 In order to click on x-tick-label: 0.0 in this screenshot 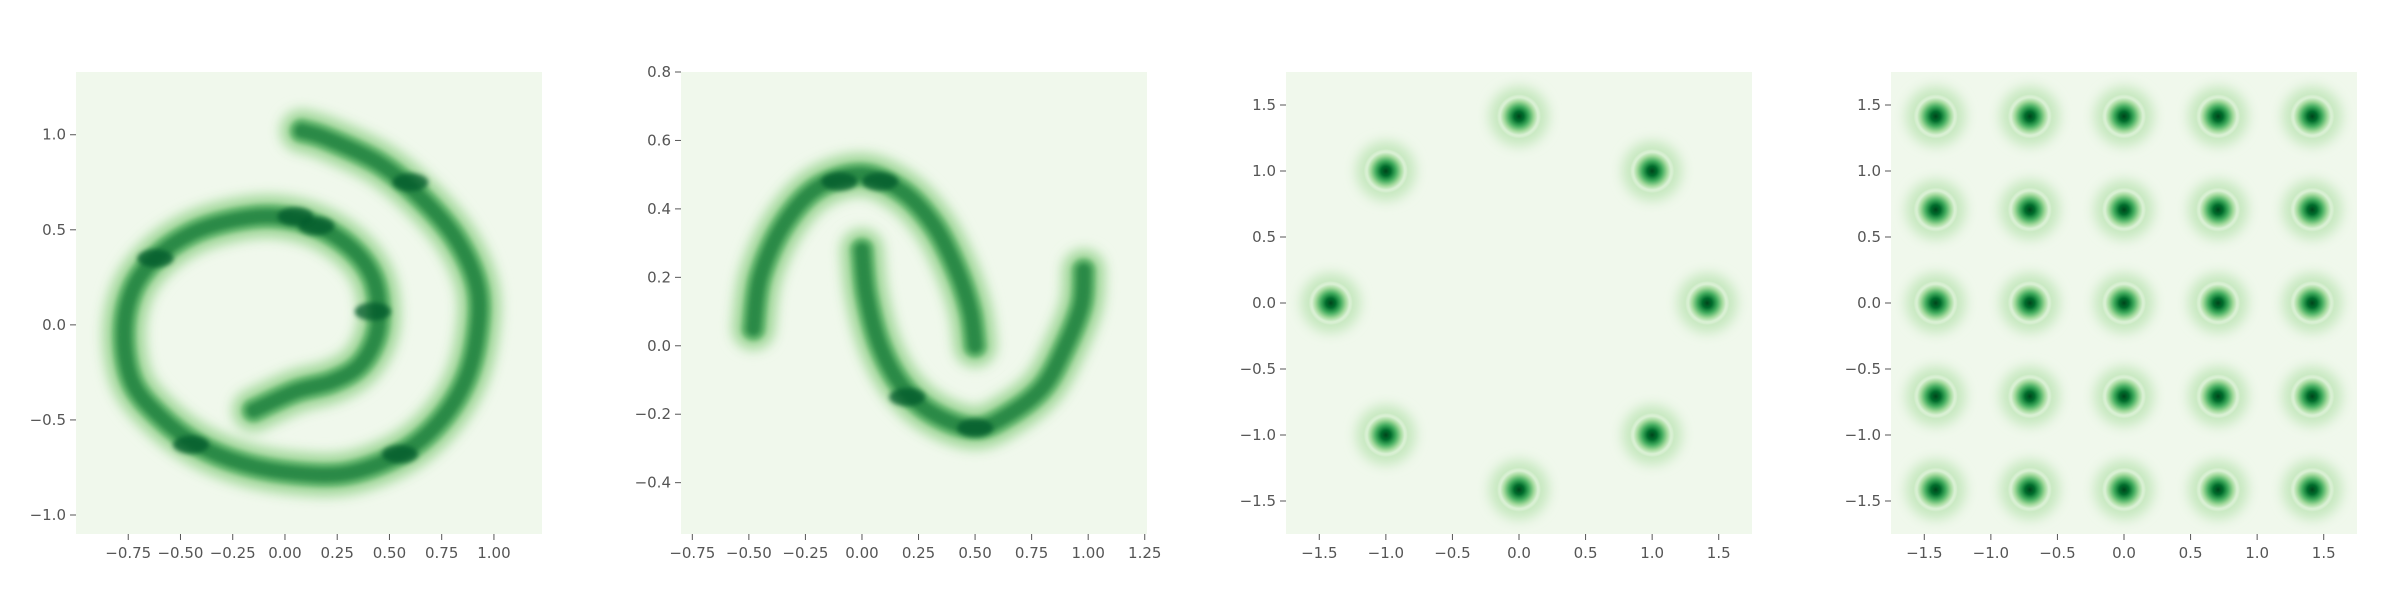, I will do `click(1519, 553)`.